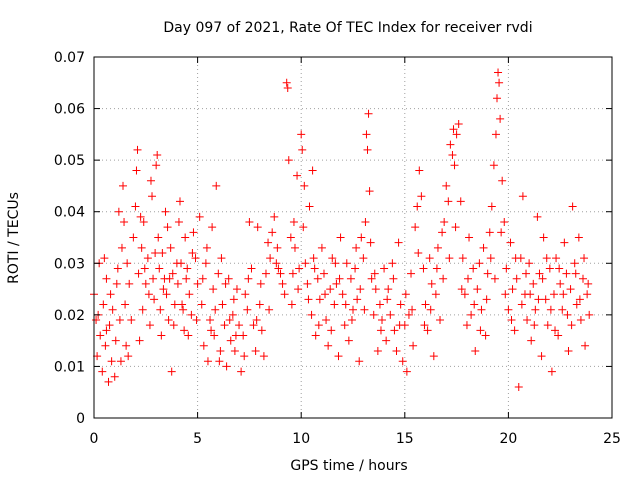 The width and height of the screenshot is (640, 480). Describe the element at coordinates (69, 316) in the screenshot. I see `y-tick-label: 0.02` at that location.